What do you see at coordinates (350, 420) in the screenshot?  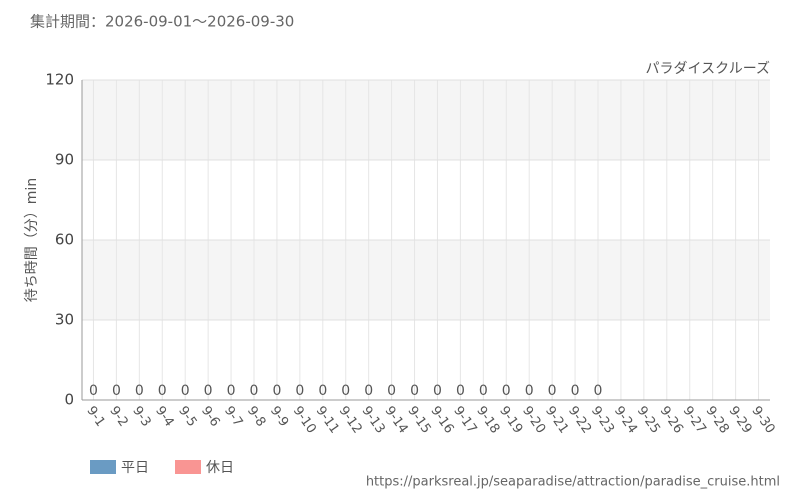 I see `x-tick-label: 9-12` at bounding box center [350, 420].